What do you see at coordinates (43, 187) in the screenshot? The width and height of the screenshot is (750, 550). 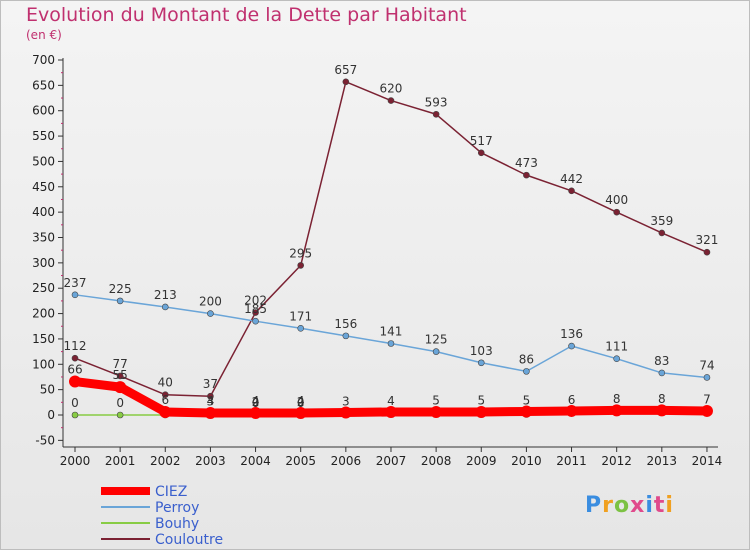 I see `y-tick-label: 450` at bounding box center [43, 187].